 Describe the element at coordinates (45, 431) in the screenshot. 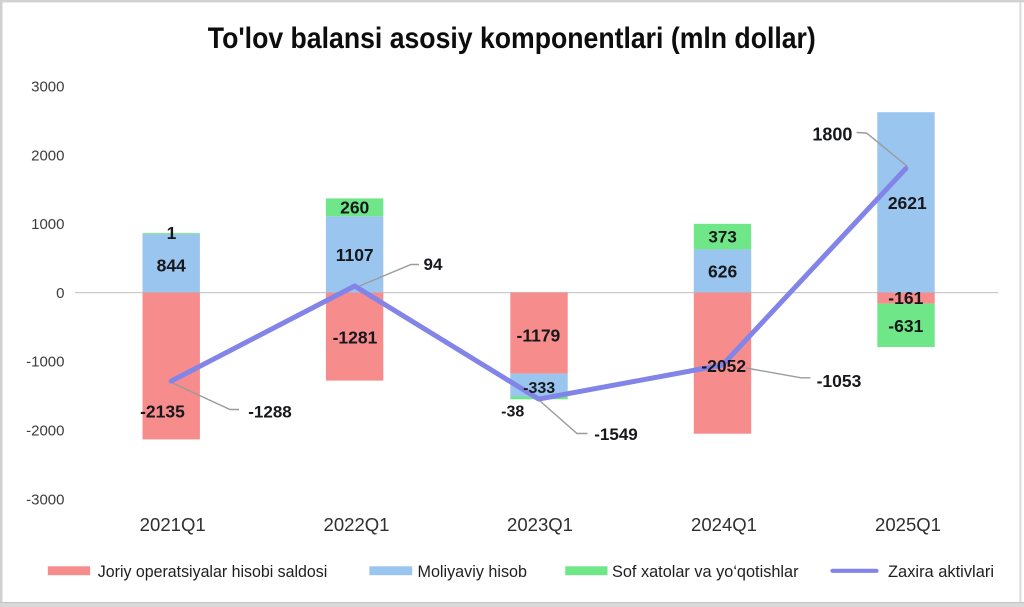

I see `svg-text: -2000` at that location.